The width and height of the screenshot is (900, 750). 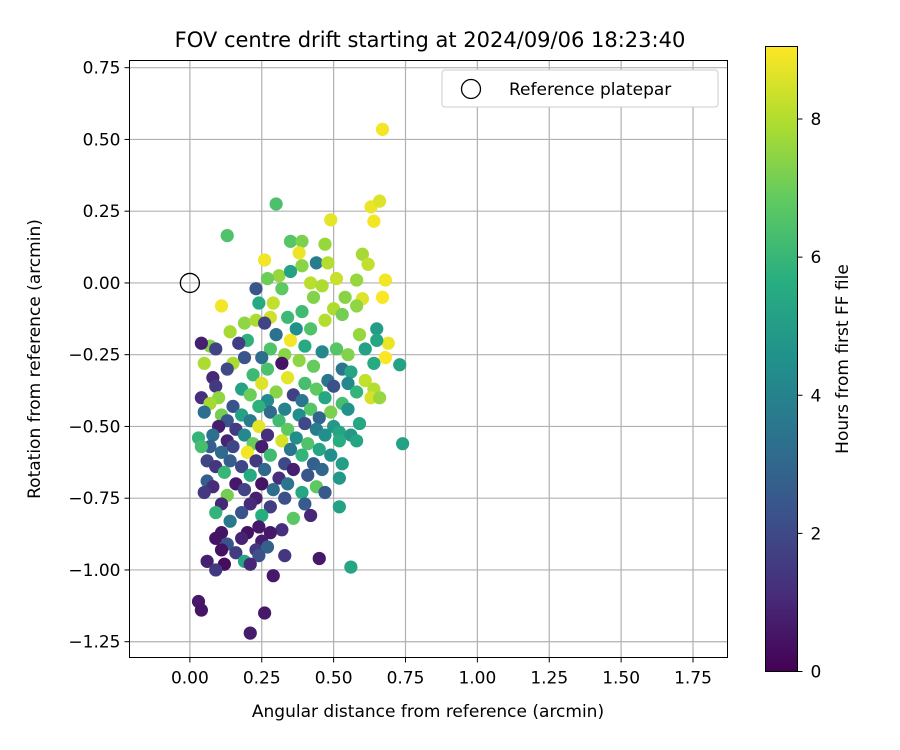 I want to click on x-tick-label: 1.75, so click(x=693, y=679).